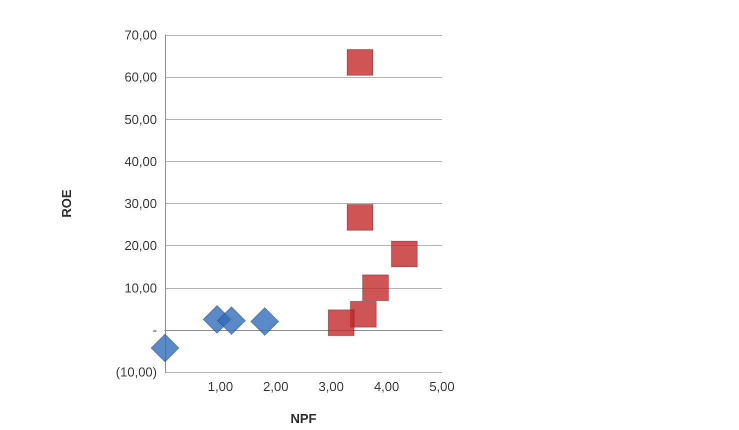 Image resolution: width=739 pixels, height=430 pixels. What do you see at coordinates (66, 203) in the screenshot?
I see `y-axis-title: ROE` at bounding box center [66, 203].